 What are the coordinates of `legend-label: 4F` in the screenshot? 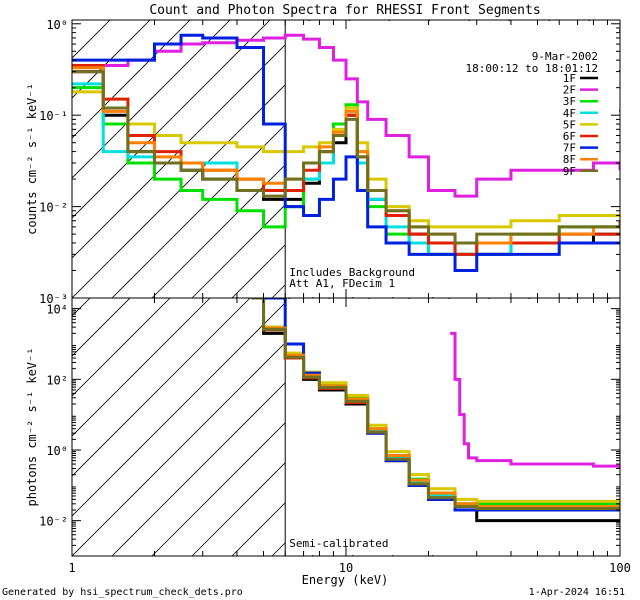 It's located at (569, 113).